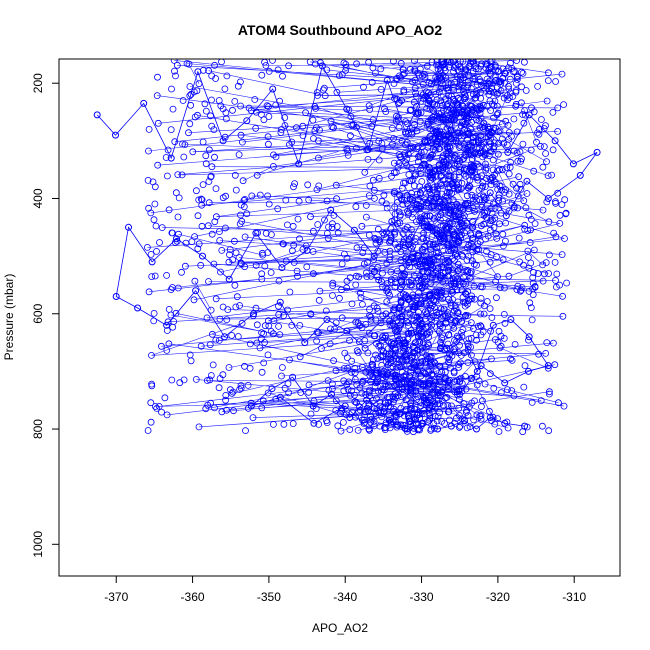 This screenshot has width=650, height=650. Describe the element at coordinates (340, 628) in the screenshot. I see `x-axis-label: APO_AO2` at that location.